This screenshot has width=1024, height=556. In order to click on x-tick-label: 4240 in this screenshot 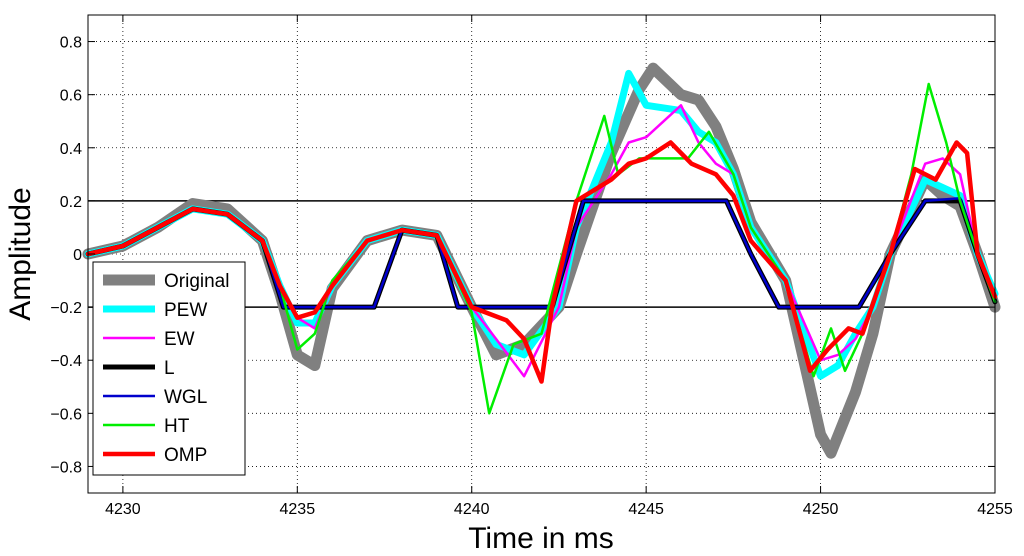, I will do `click(472, 509)`.